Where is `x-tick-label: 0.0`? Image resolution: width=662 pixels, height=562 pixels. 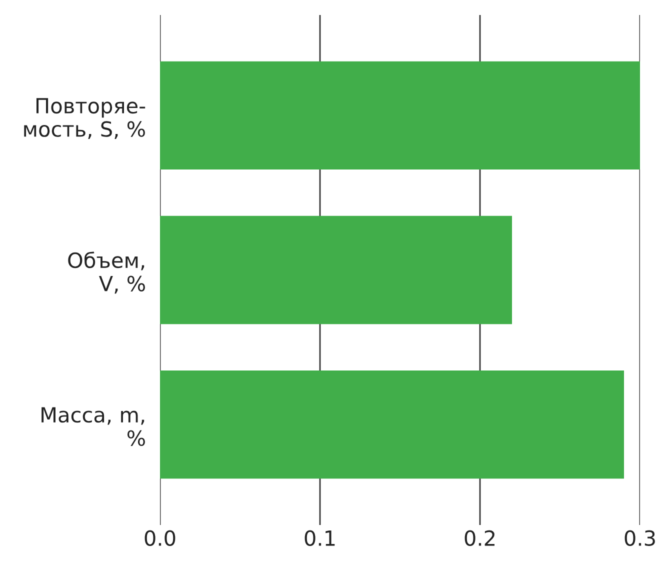
x-tick-label: 0.0 is located at coordinates (160, 538).